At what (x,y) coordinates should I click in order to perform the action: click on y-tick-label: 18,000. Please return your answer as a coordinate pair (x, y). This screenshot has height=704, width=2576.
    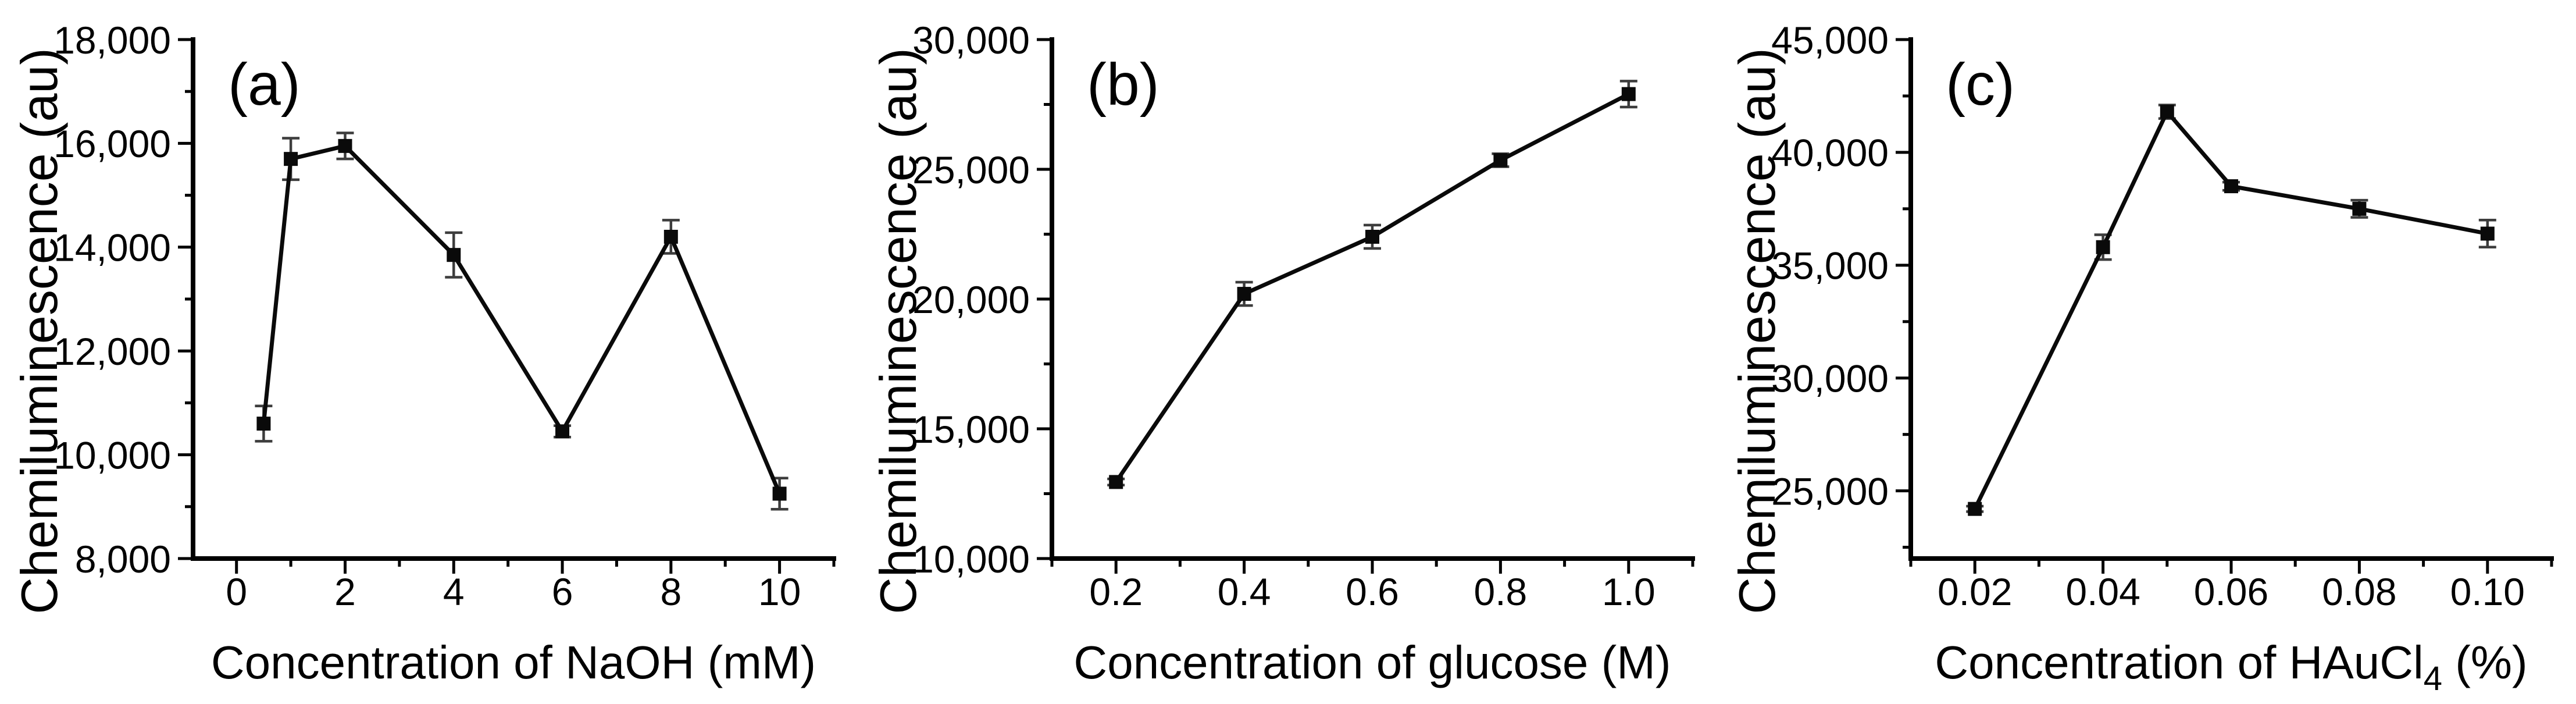
    Looking at the image, I should click on (112, 40).